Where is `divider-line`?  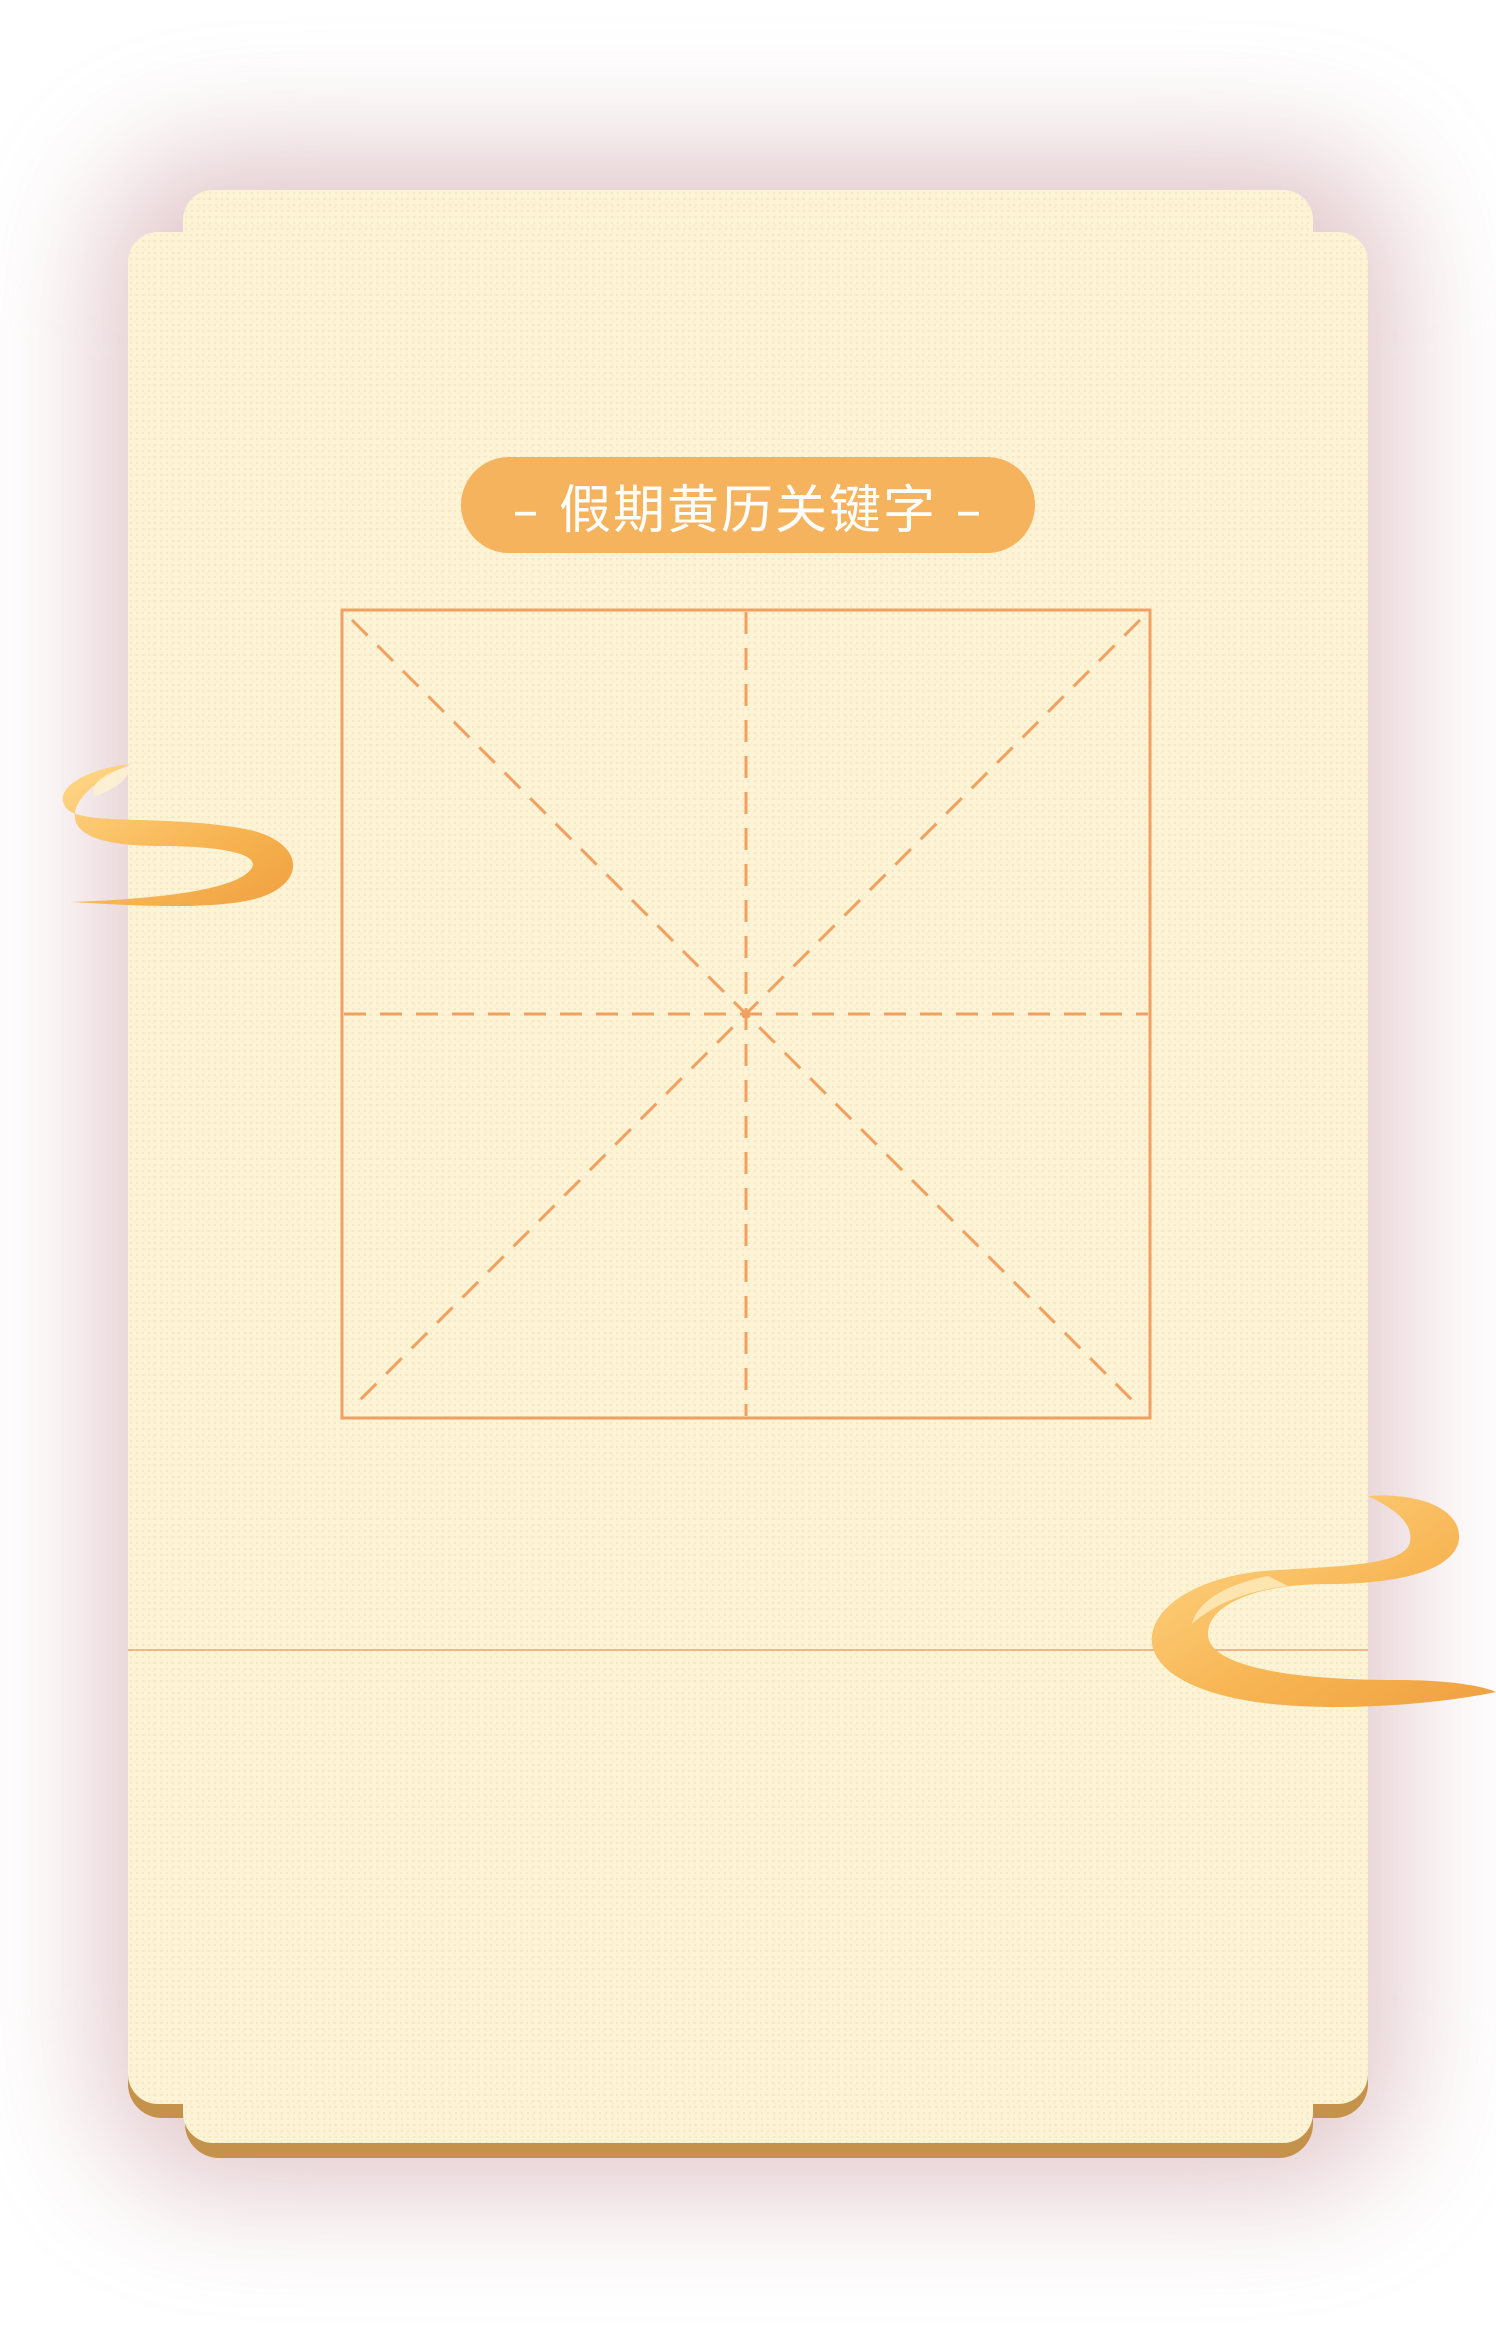
divider-line is located at coordinates (748, 1650).